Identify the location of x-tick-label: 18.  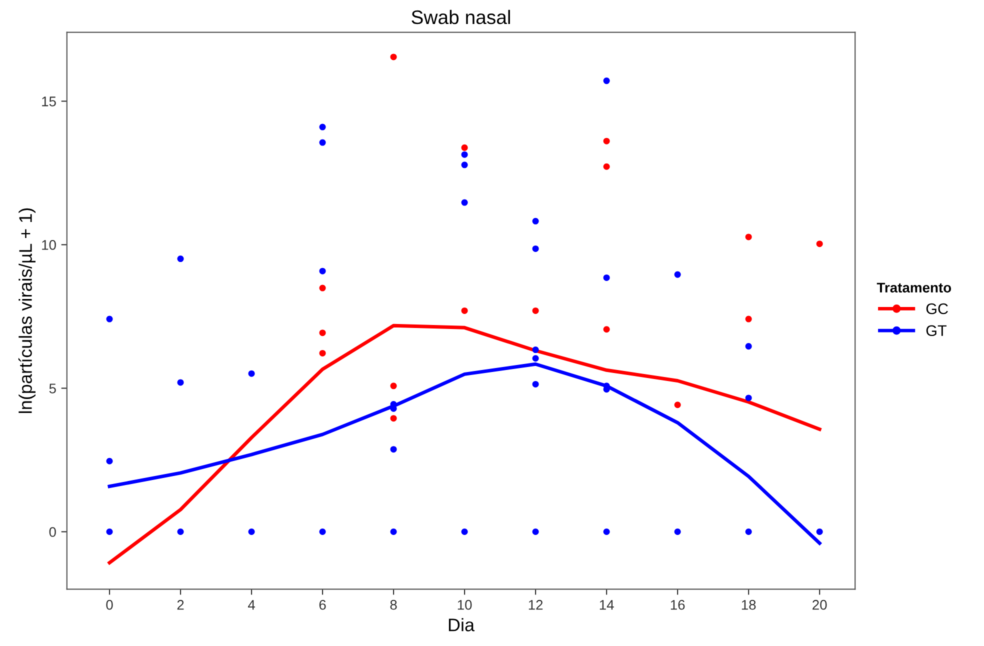
(749, 605).